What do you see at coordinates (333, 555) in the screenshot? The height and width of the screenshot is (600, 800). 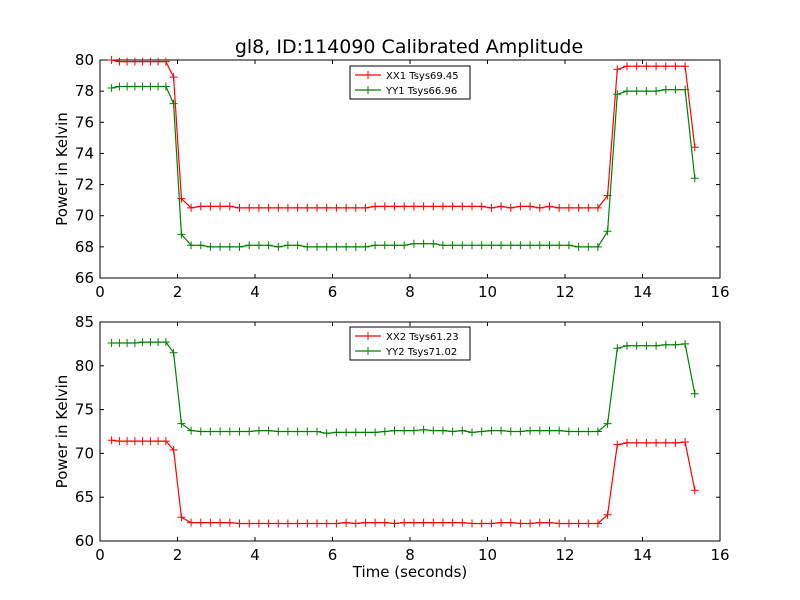 I see `x-tick-label: 6` at bounding box center [333, 555].